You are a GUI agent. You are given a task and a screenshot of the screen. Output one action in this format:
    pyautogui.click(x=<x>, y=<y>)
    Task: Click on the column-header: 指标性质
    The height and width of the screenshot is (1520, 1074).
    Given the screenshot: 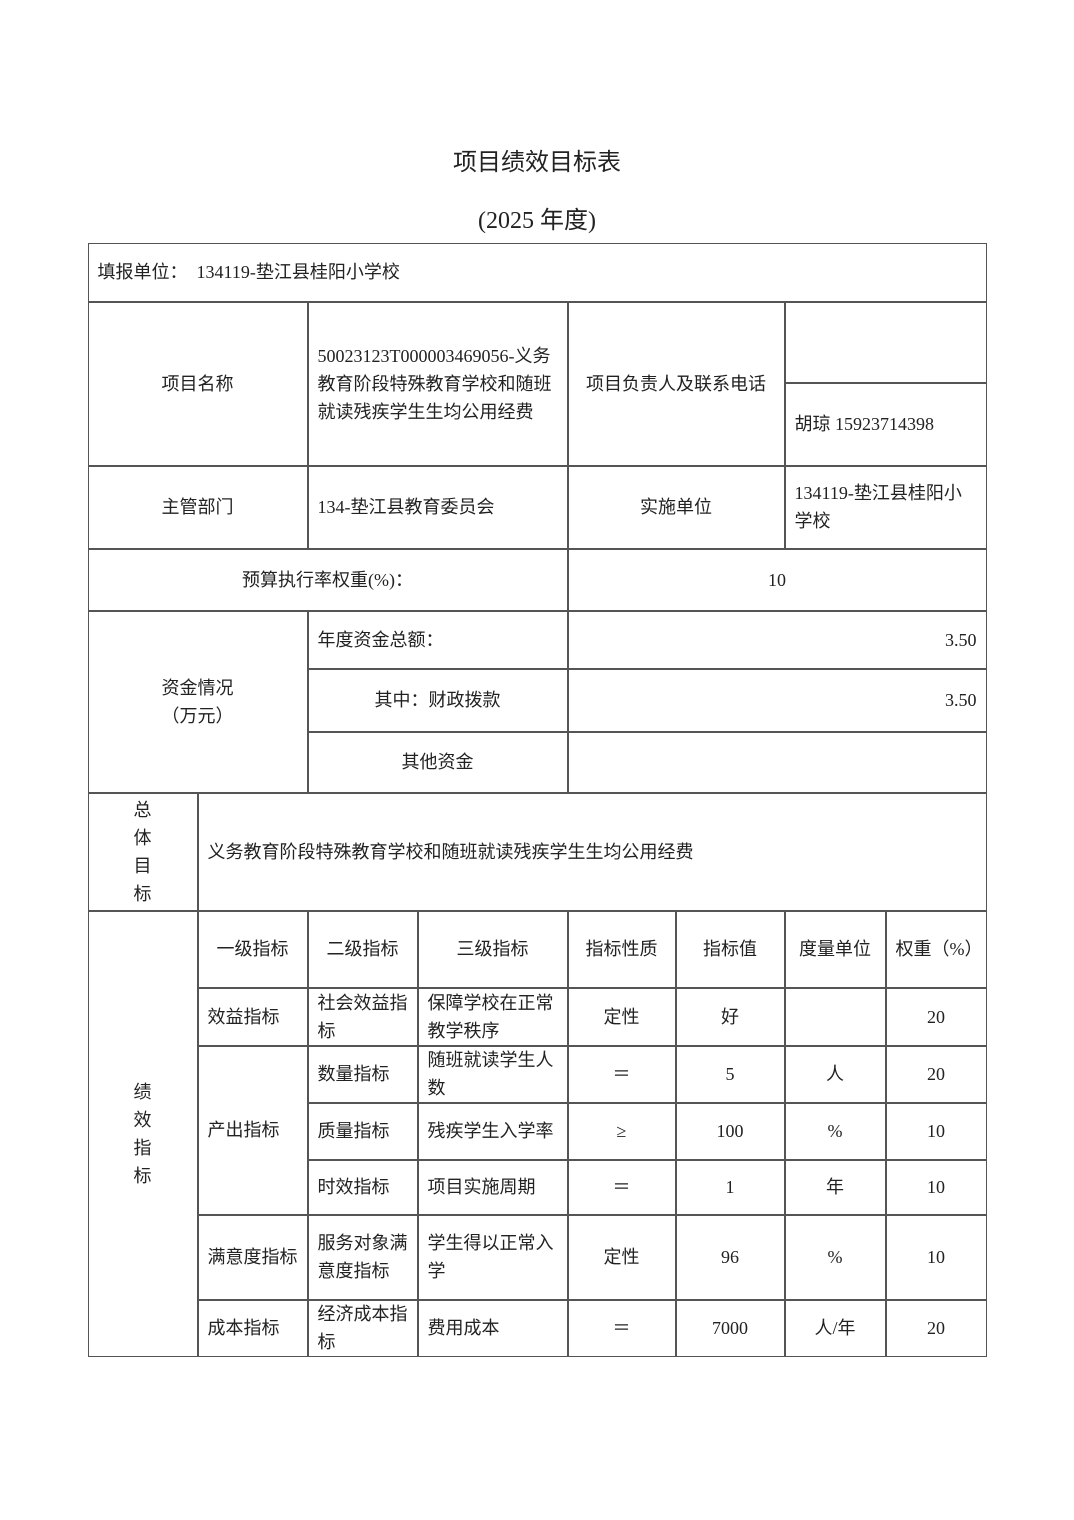 What is the action you would take?
    pyautogui.click(x=621, y=949)
    